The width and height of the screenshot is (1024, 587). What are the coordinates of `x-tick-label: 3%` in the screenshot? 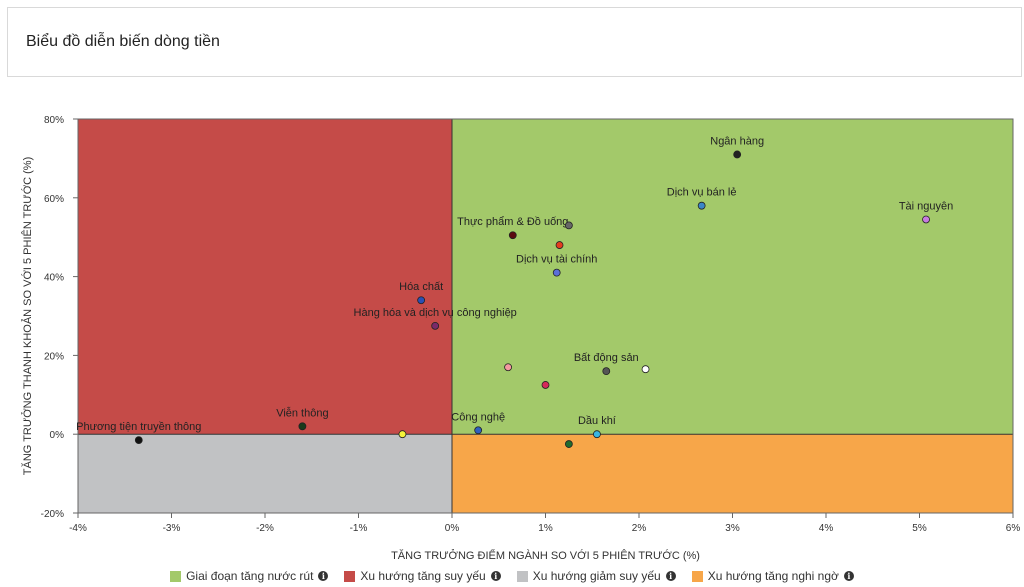 It's located at (732, 528).